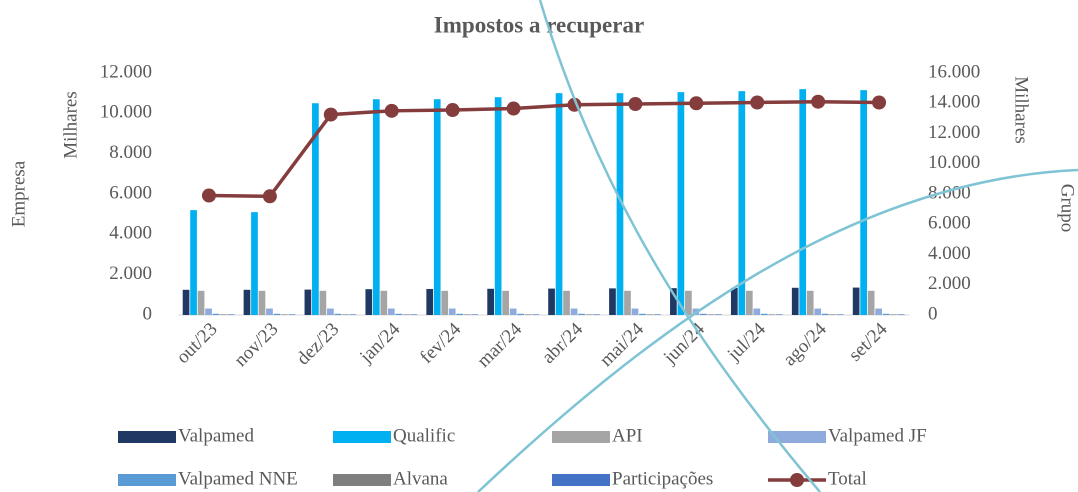 Image resolution: width=1078 pixels, height=492 pixels. Describe the element at coordinates (70, 125) in the screenshot. I see `y-axis-unit: Milhares` at that location.